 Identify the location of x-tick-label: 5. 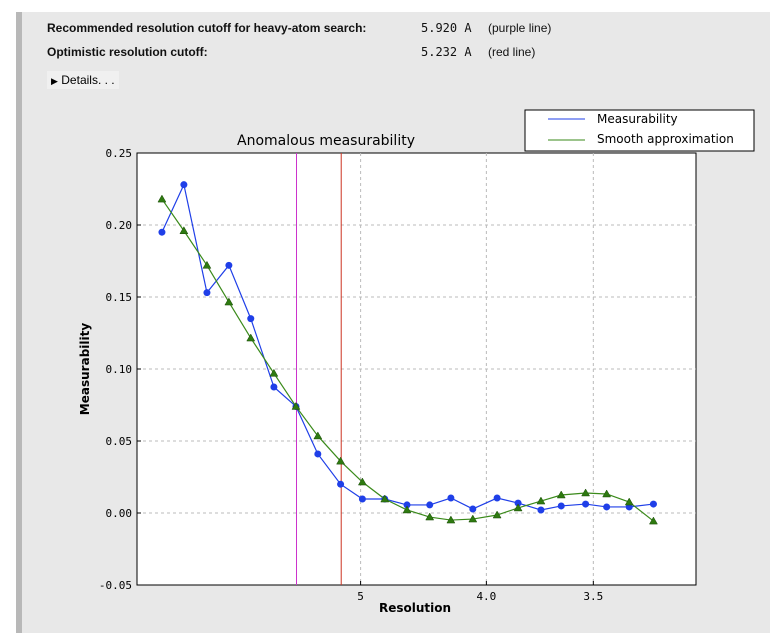
(360, 596).